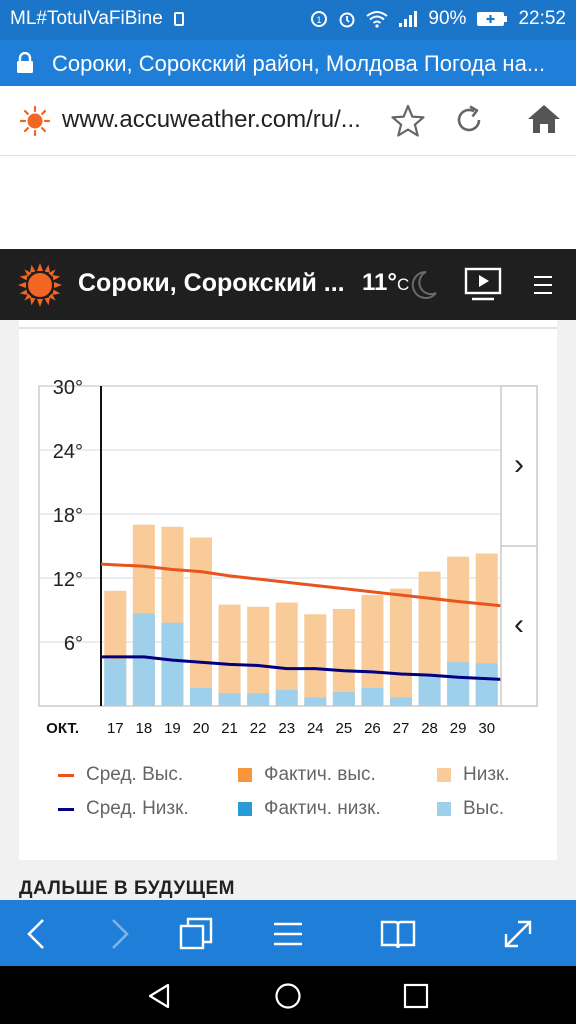 The width and height of the screenshot is (576, 1024). What do you see at coordinates (416, 996) in the screenshot?
I see `nav-recents-icon` at bounding box center [416, 996].